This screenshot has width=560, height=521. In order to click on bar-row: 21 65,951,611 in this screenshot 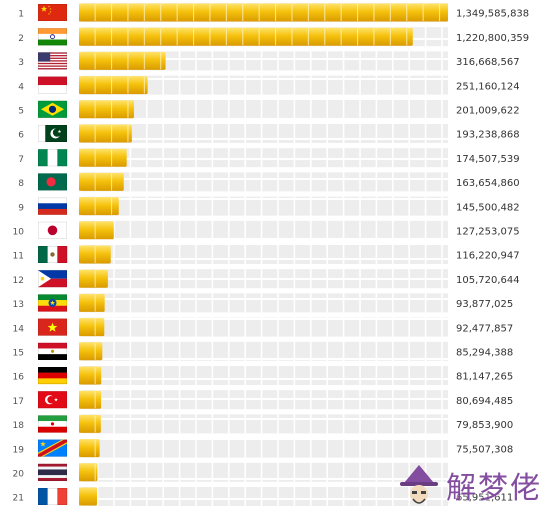, I will do `click(263, 496)`.